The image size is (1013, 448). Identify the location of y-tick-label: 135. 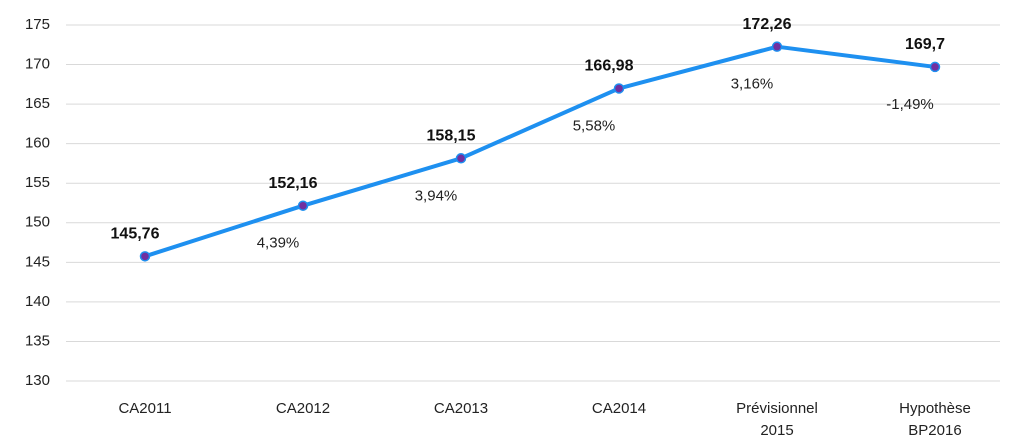
(37, 340).